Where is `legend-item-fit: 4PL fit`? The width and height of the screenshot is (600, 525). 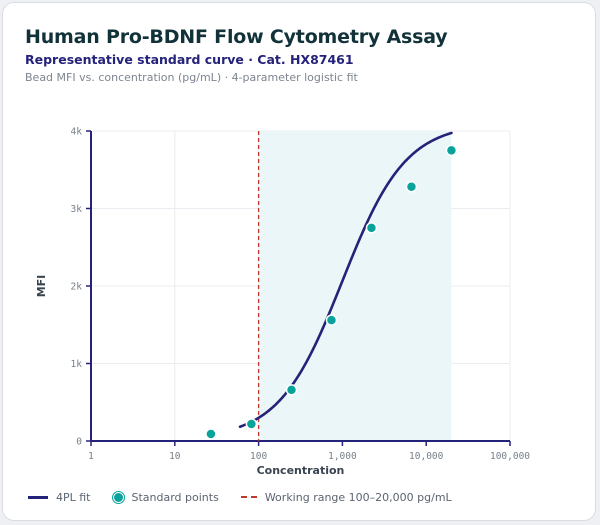 legend-item-fit: 4PL fit is located at coordinates (59, 497).